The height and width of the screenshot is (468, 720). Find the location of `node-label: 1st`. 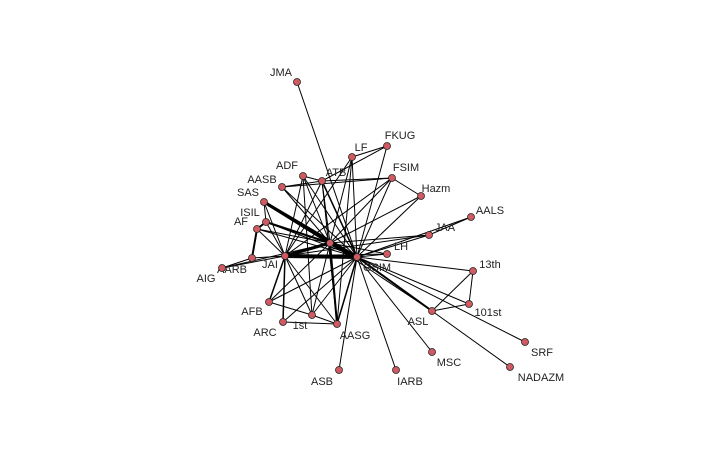

node-label: 1st is located at coordinates (300, 326).